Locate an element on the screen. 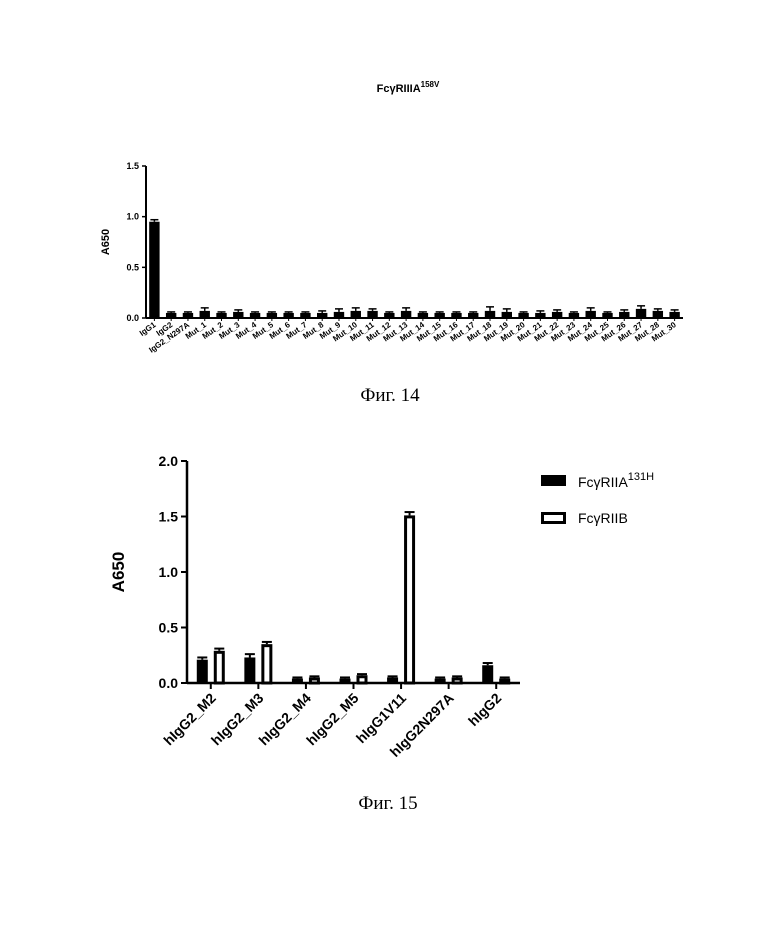 This screenshot has width=780, height=927. chart2-legend: FcγRIIA131H FcγRIIB is located at coordinates (597, 498).